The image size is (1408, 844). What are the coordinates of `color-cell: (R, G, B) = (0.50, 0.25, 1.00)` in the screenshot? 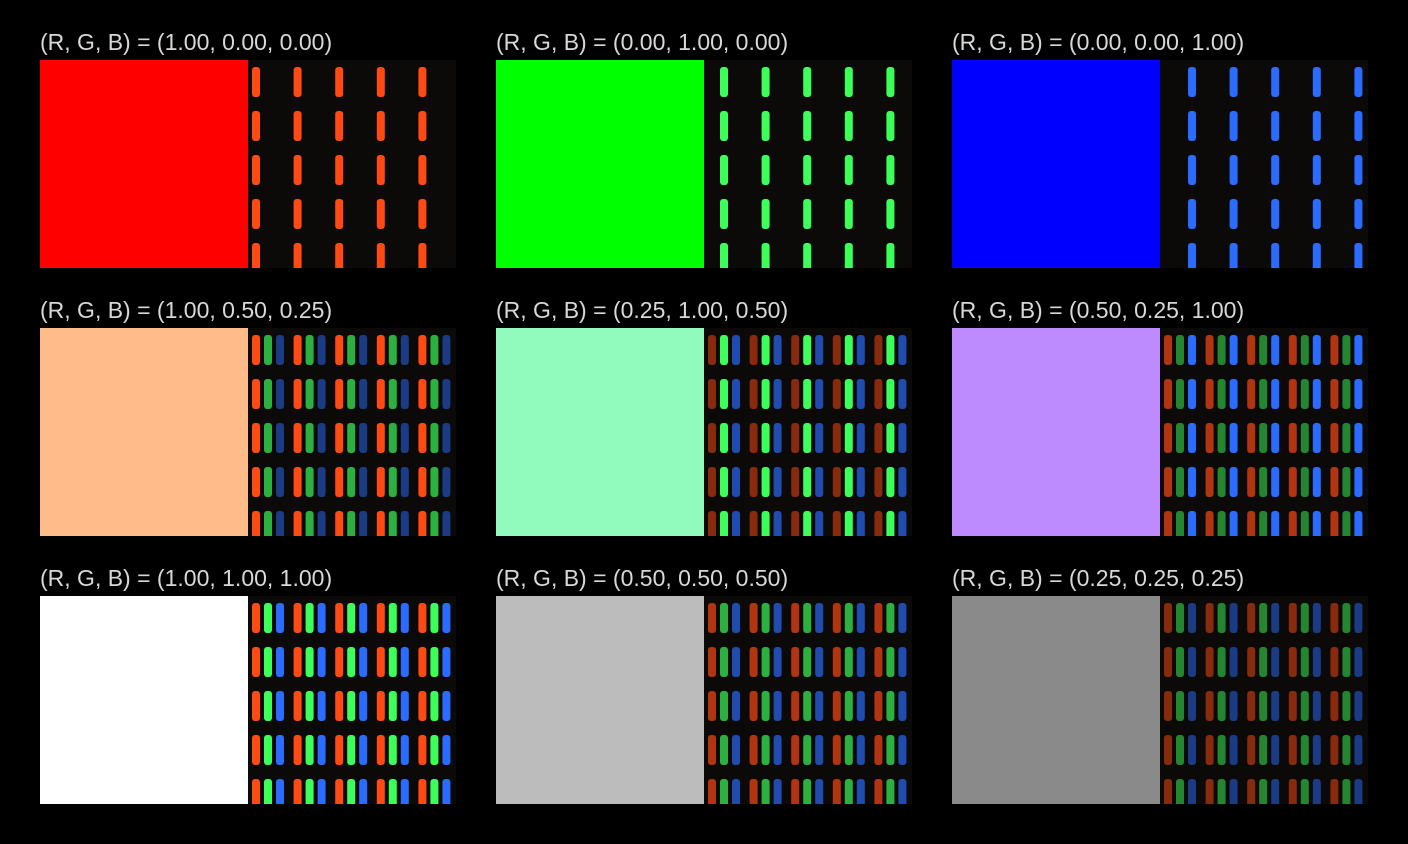 It's located at (1160, 416).